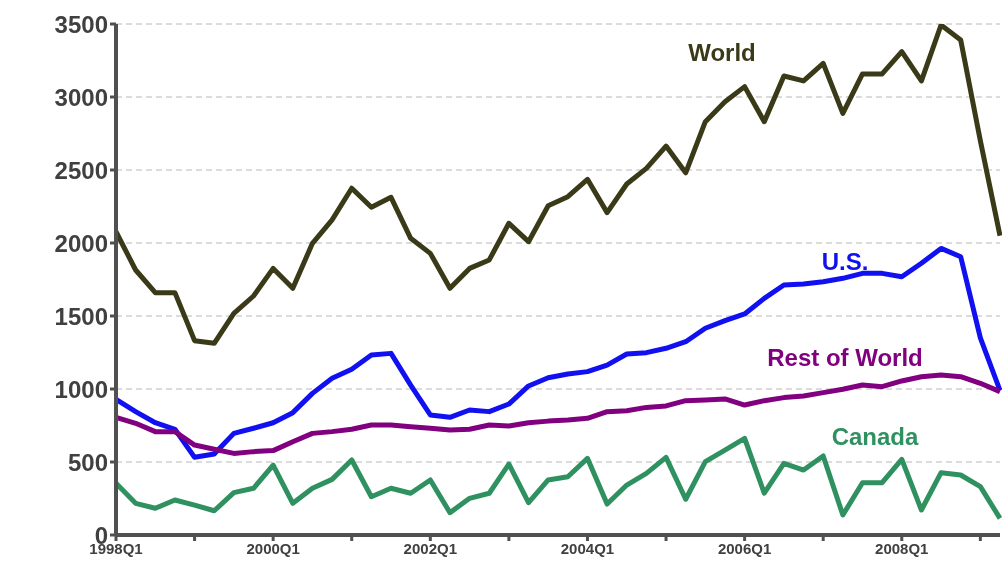 Image resolution: width=1002 pixels, height=581 pixels. Describe the element at coordinates (273, 548) in the screenshot. I see `x-tick-label: 2000Q1` at that location.